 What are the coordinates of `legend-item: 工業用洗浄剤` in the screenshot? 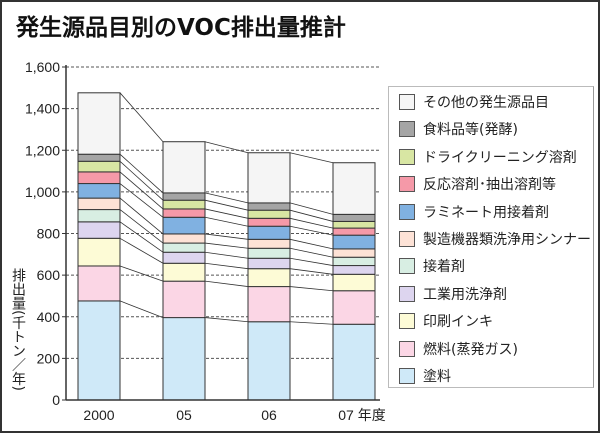 It's located at (453, 294).